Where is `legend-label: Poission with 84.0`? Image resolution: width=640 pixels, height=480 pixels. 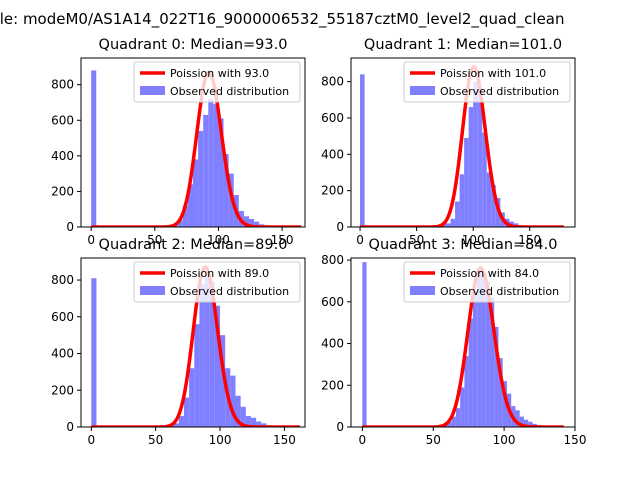
legend-label: Poission with 84.0 is located at coordinates (489, 273).